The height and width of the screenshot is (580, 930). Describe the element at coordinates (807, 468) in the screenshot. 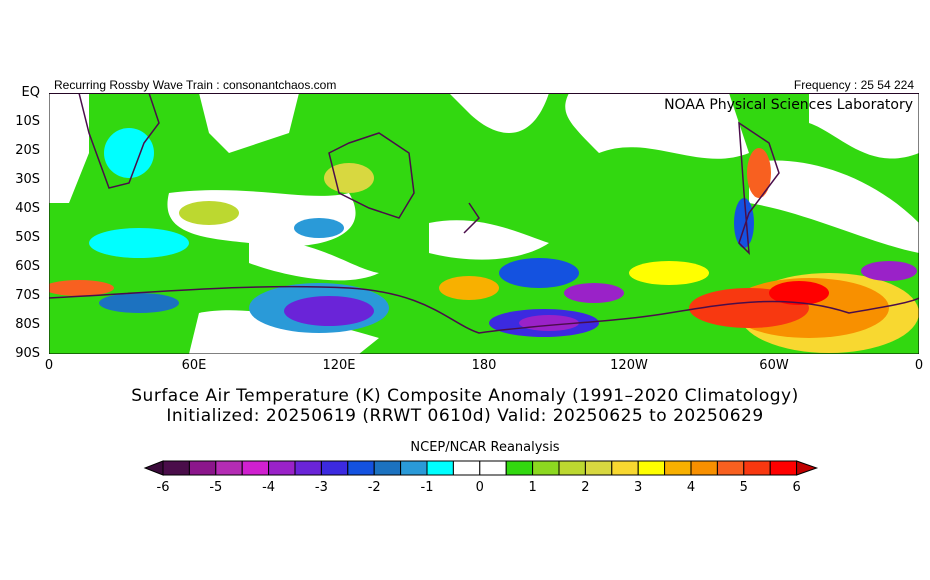

I see `colorbar-over-arrow` at that location.